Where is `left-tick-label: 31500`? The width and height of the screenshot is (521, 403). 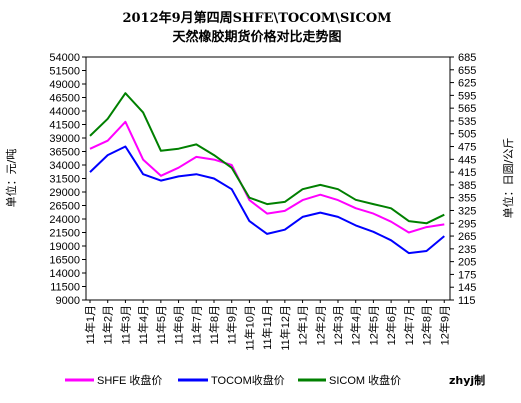
left-tick-label: 31500 is located at coordinates (64, 180).